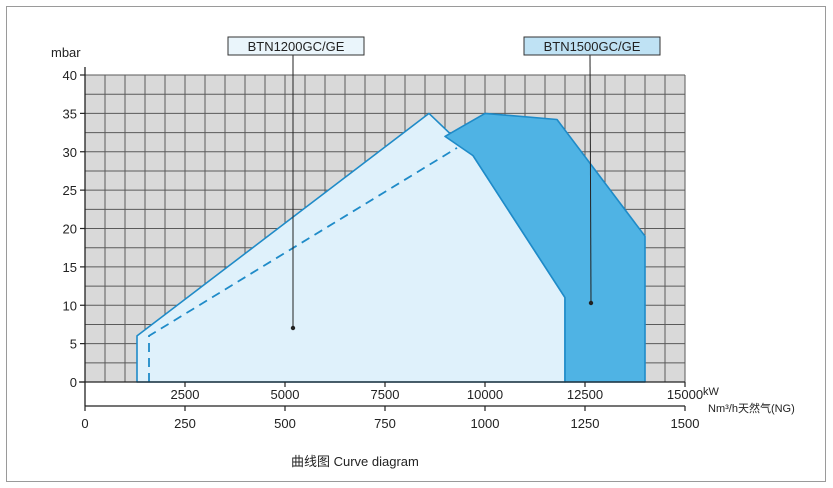 The width and height of the screenshot is (833, 488). I want to click on y-tick-label: 30, so click(70, 152).